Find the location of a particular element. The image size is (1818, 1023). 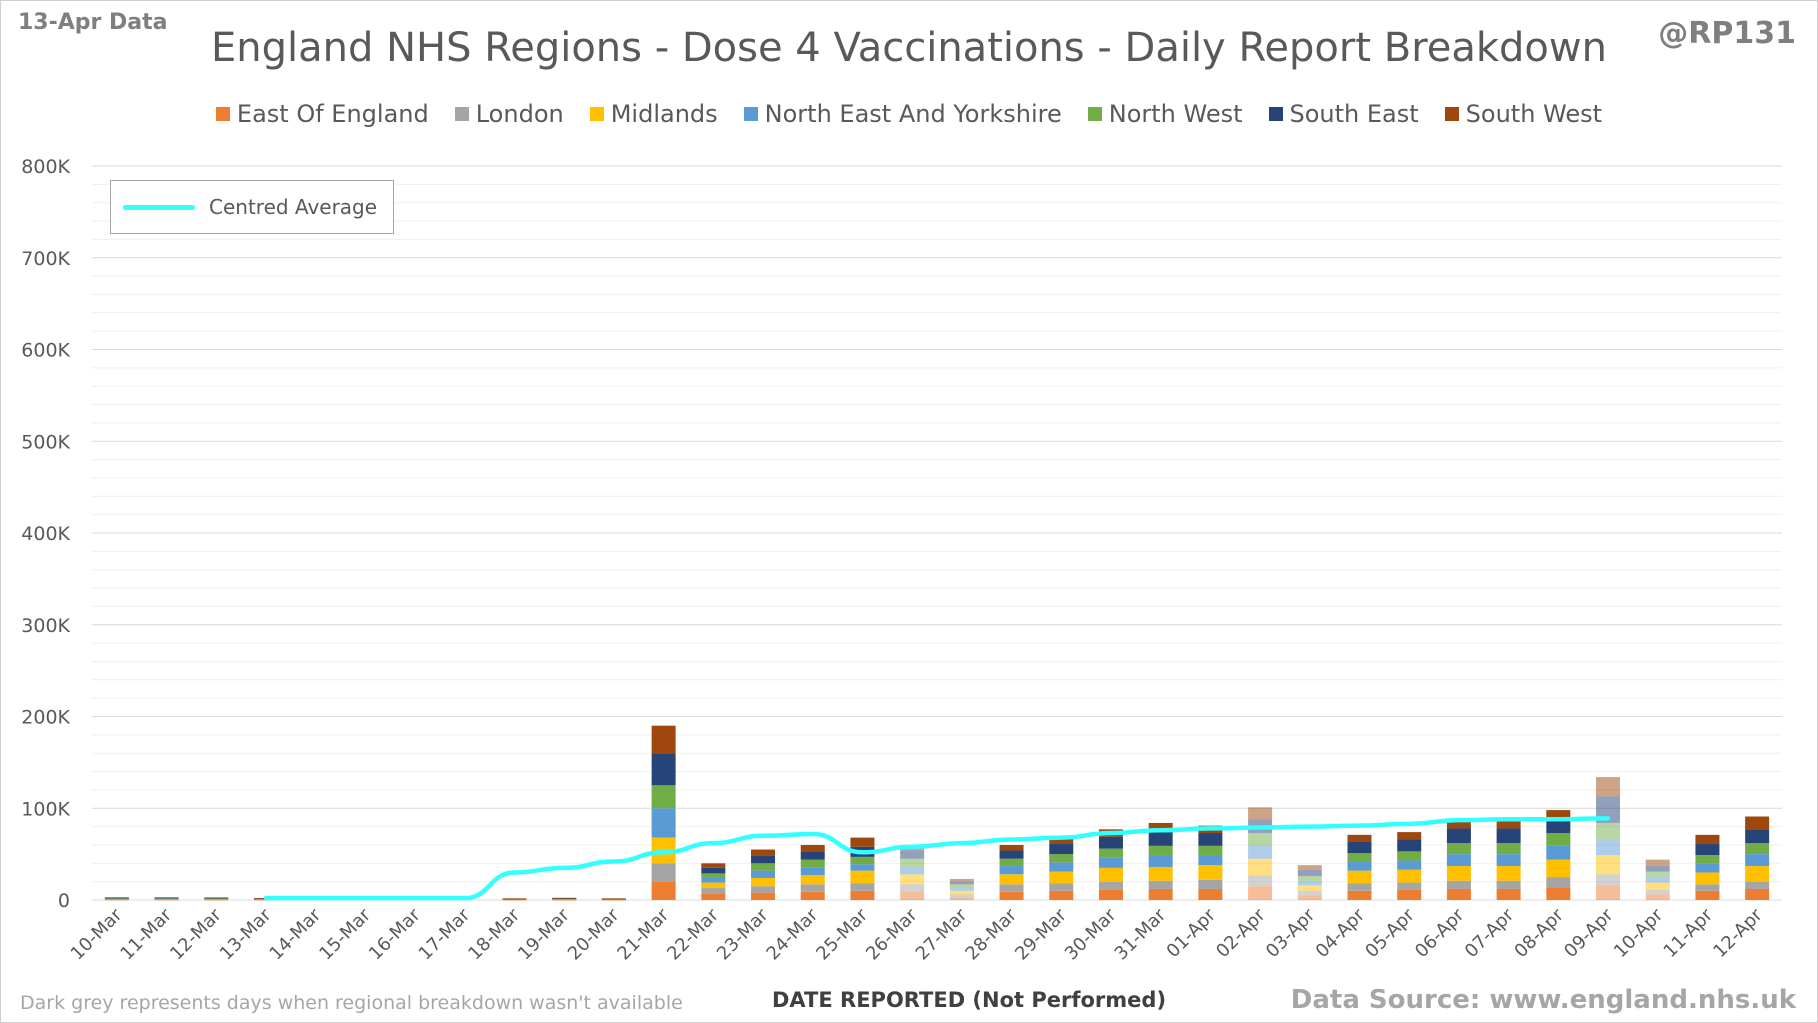

legend-item: East Of England is located at coordinates (322, 114).